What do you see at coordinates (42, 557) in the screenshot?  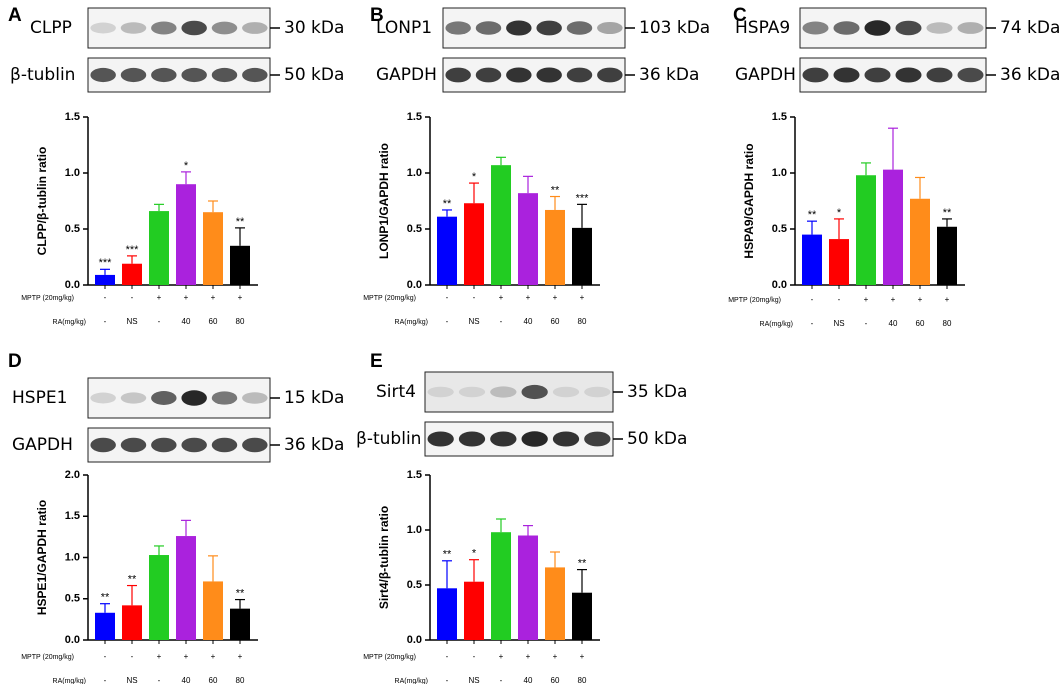 I see `y-axis-label: HSPE1/GAPDH ratio` at bounding box center [42, 557].